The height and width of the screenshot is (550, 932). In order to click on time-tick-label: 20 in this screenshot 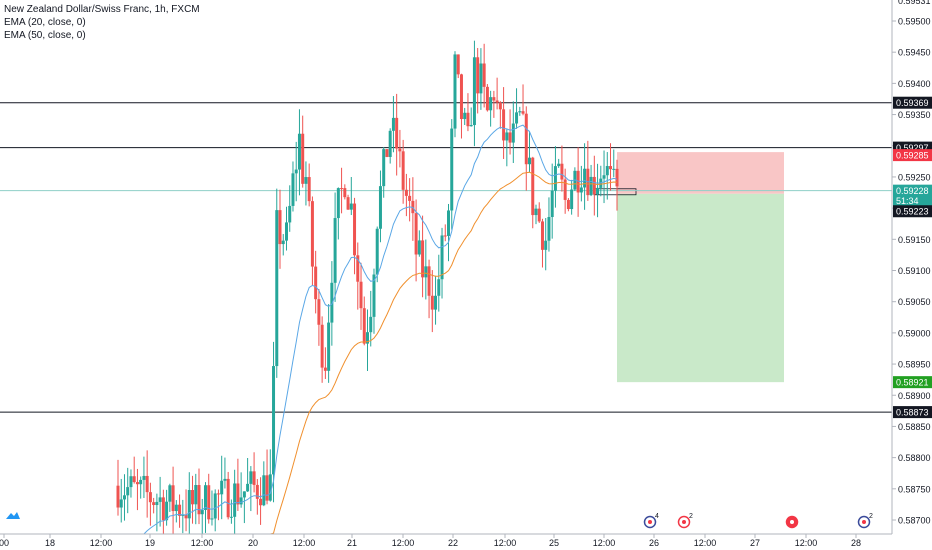, I will do `click(253, 543)`.